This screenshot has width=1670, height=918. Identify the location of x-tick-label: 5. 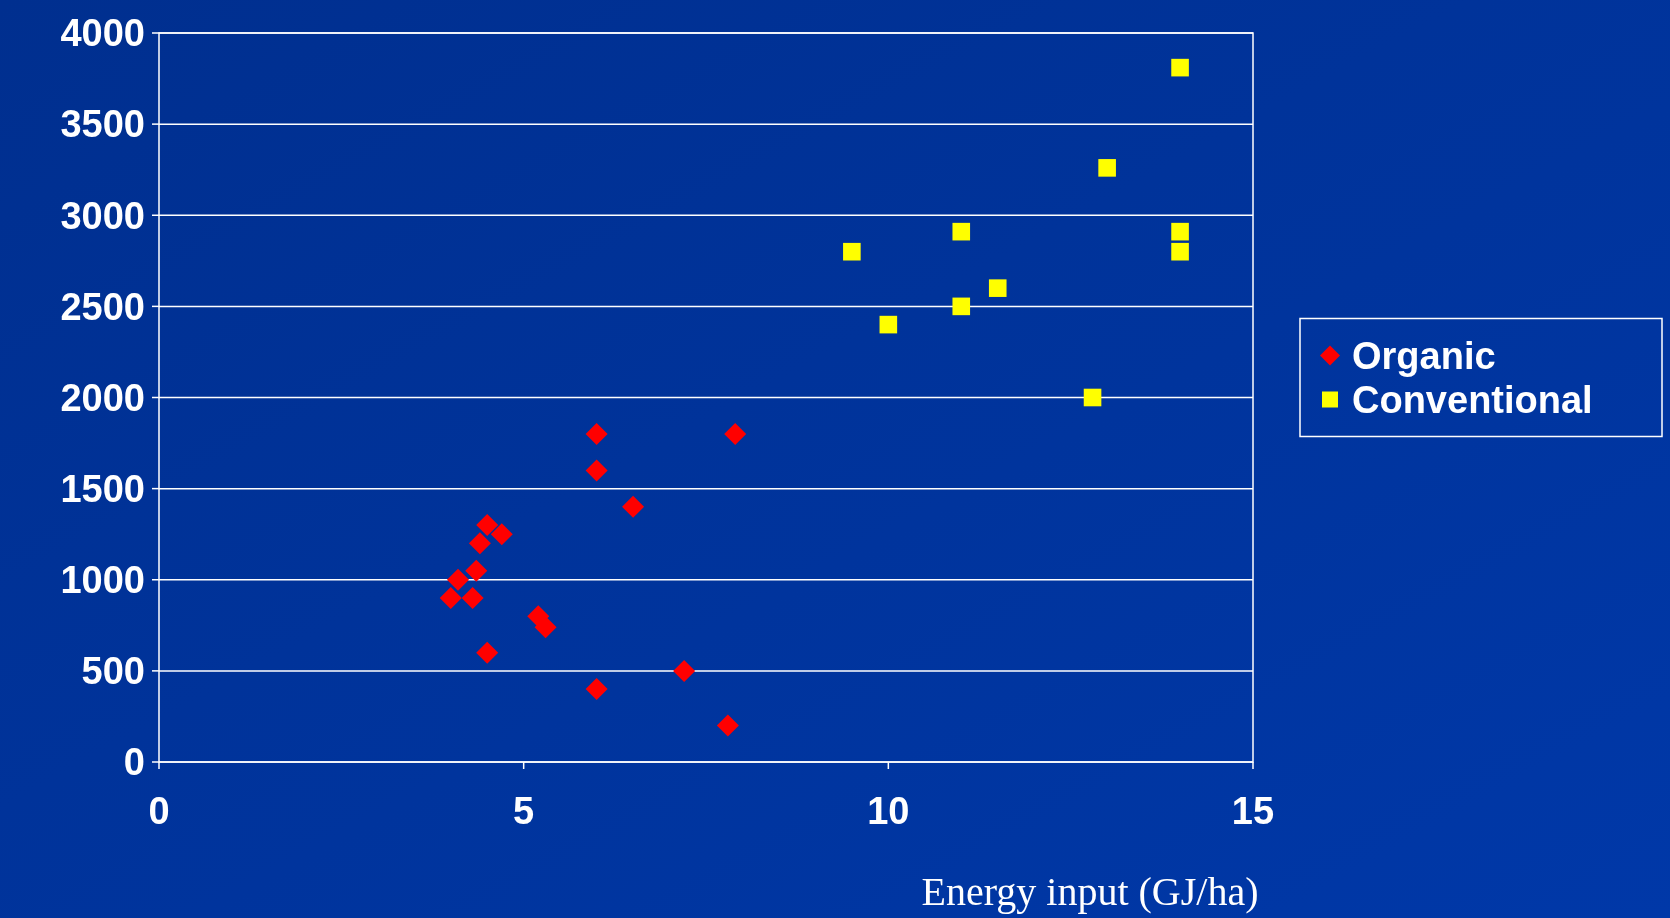
(524, 811).